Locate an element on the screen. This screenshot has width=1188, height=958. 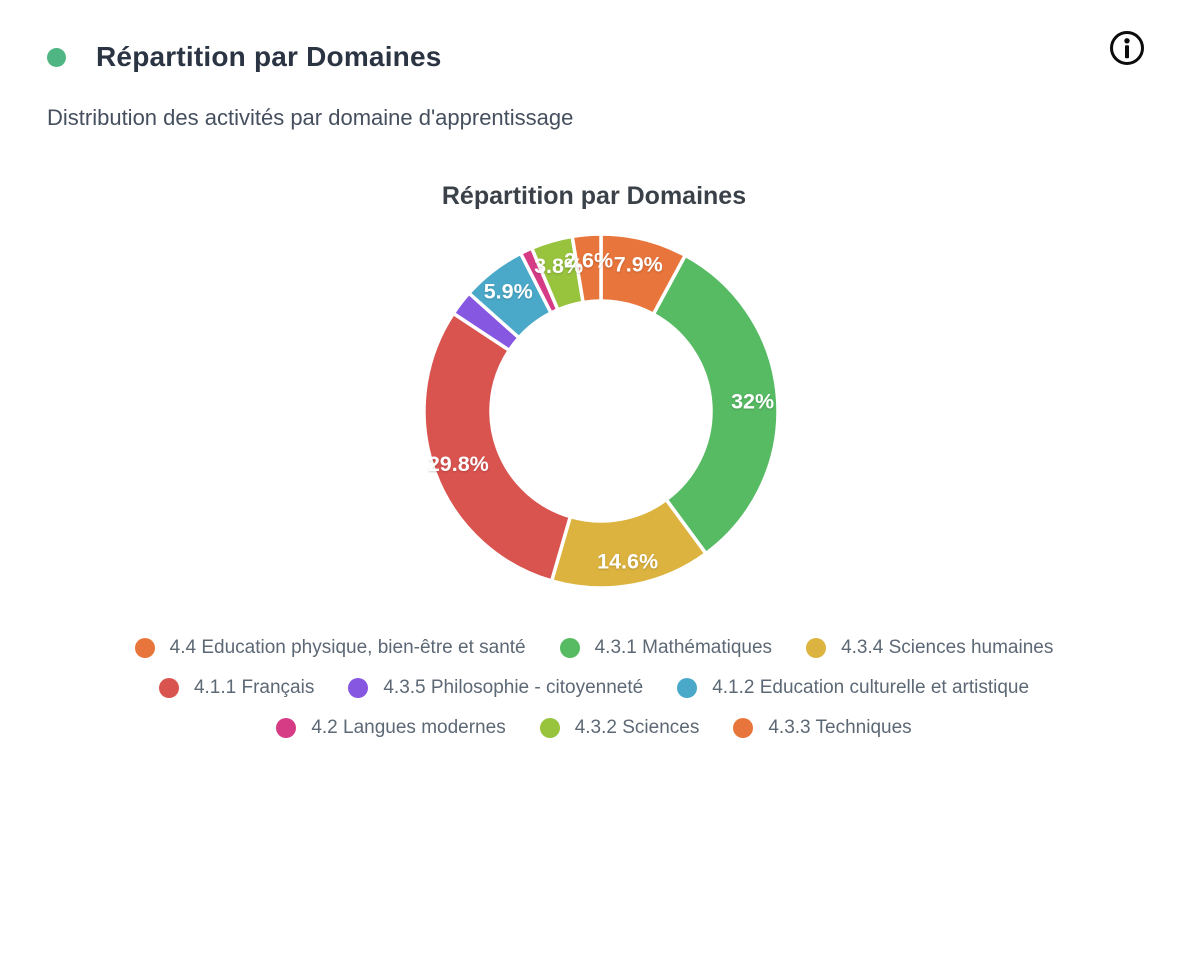
chart-title: Répartition par Domaines is located at coordinates (594, 196).